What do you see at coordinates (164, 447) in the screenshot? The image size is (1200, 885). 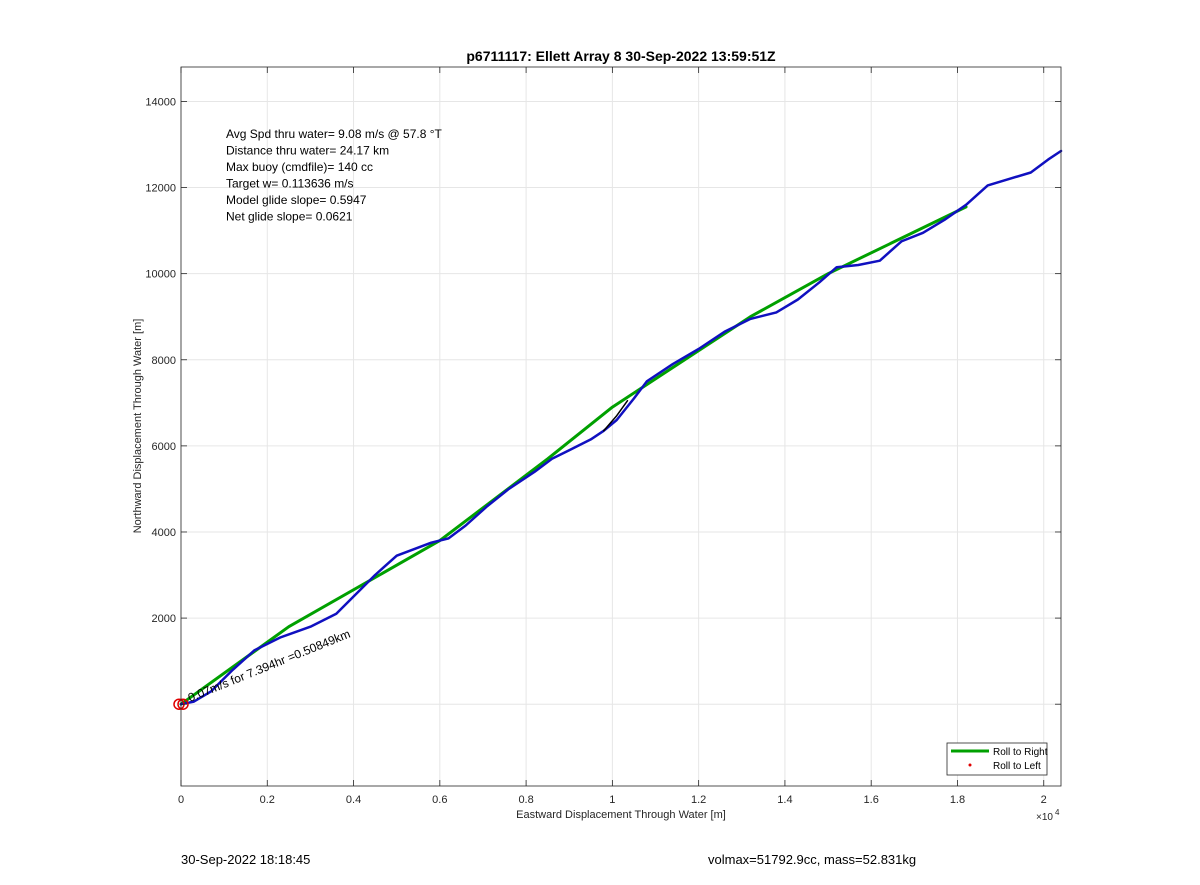 I see `y-tick-label: 6000` at bounding box center [164, 447].